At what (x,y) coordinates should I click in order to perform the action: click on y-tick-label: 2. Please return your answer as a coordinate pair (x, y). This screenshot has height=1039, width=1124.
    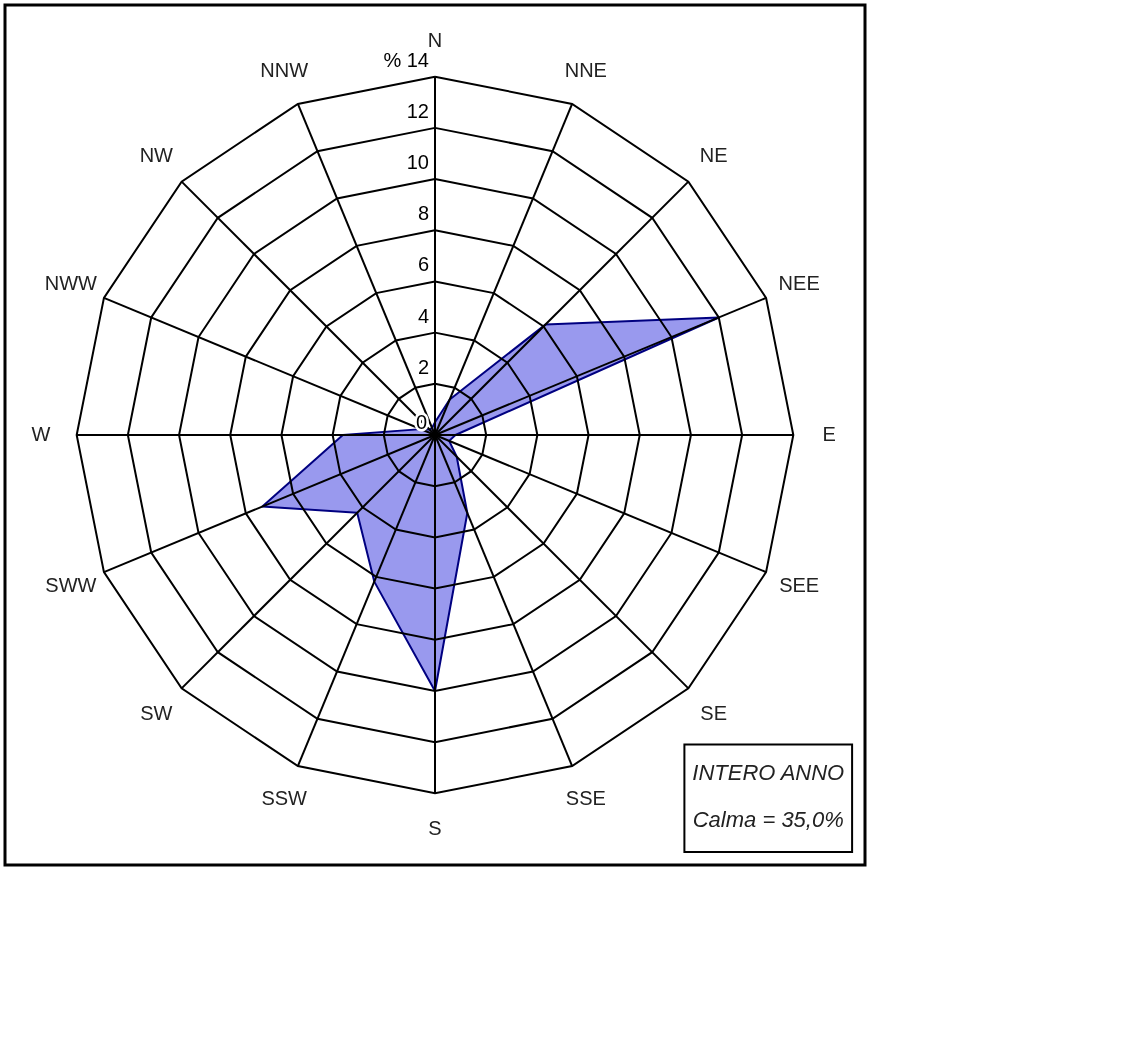
    Looking at the image, I should click on (423, 366).